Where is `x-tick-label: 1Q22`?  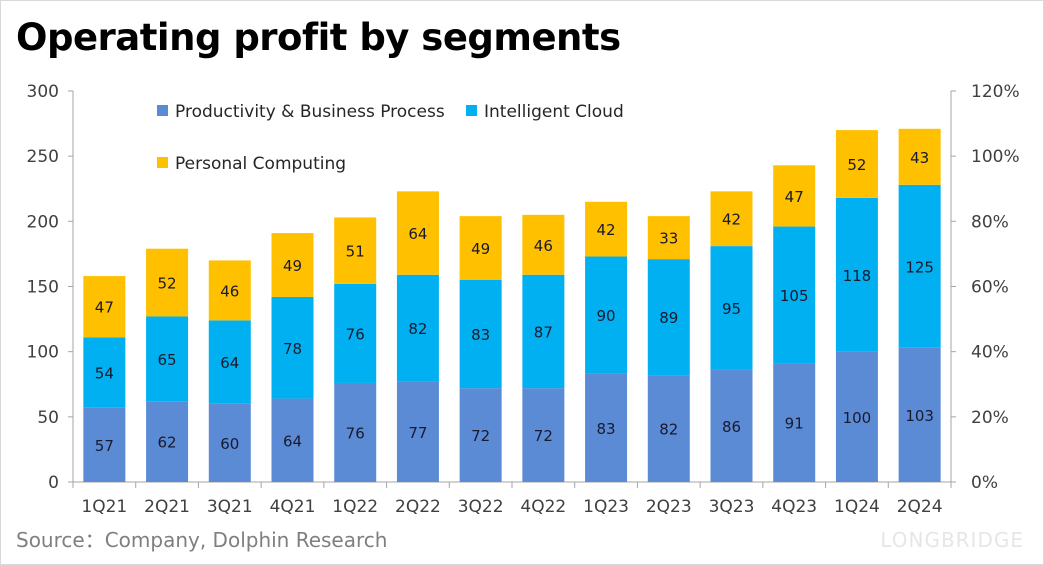 x-tick-label: 1Q22 is located at coordinates (355, 507).